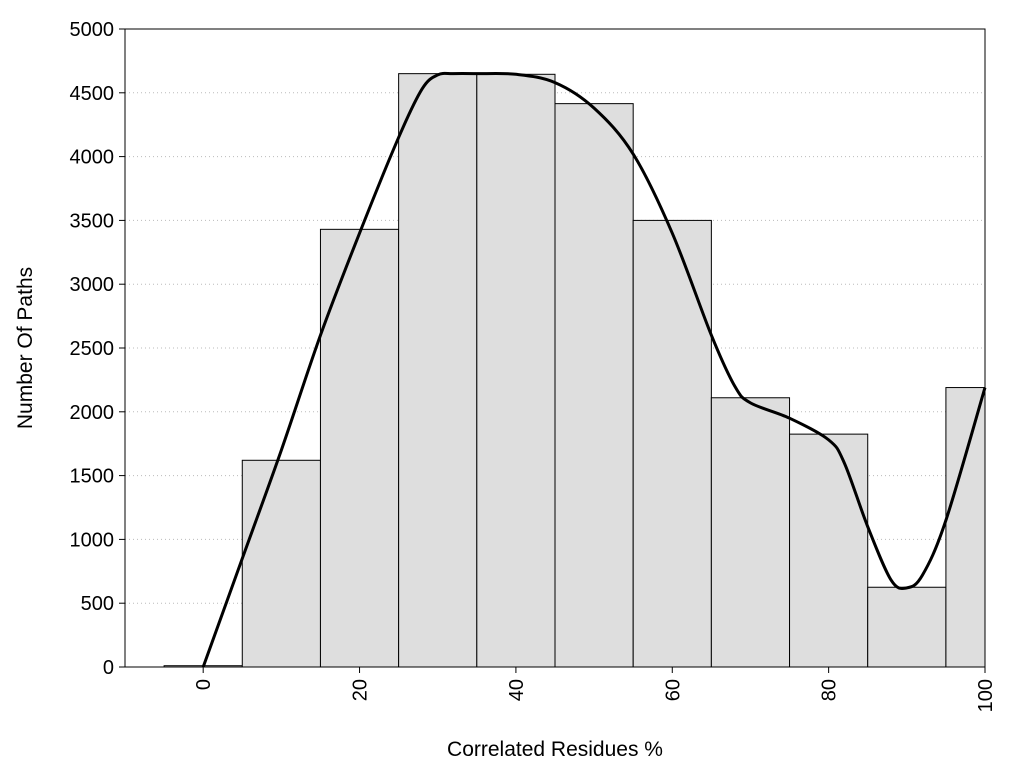  I want to click on y-tick-label: 4500, so click(92, 94).